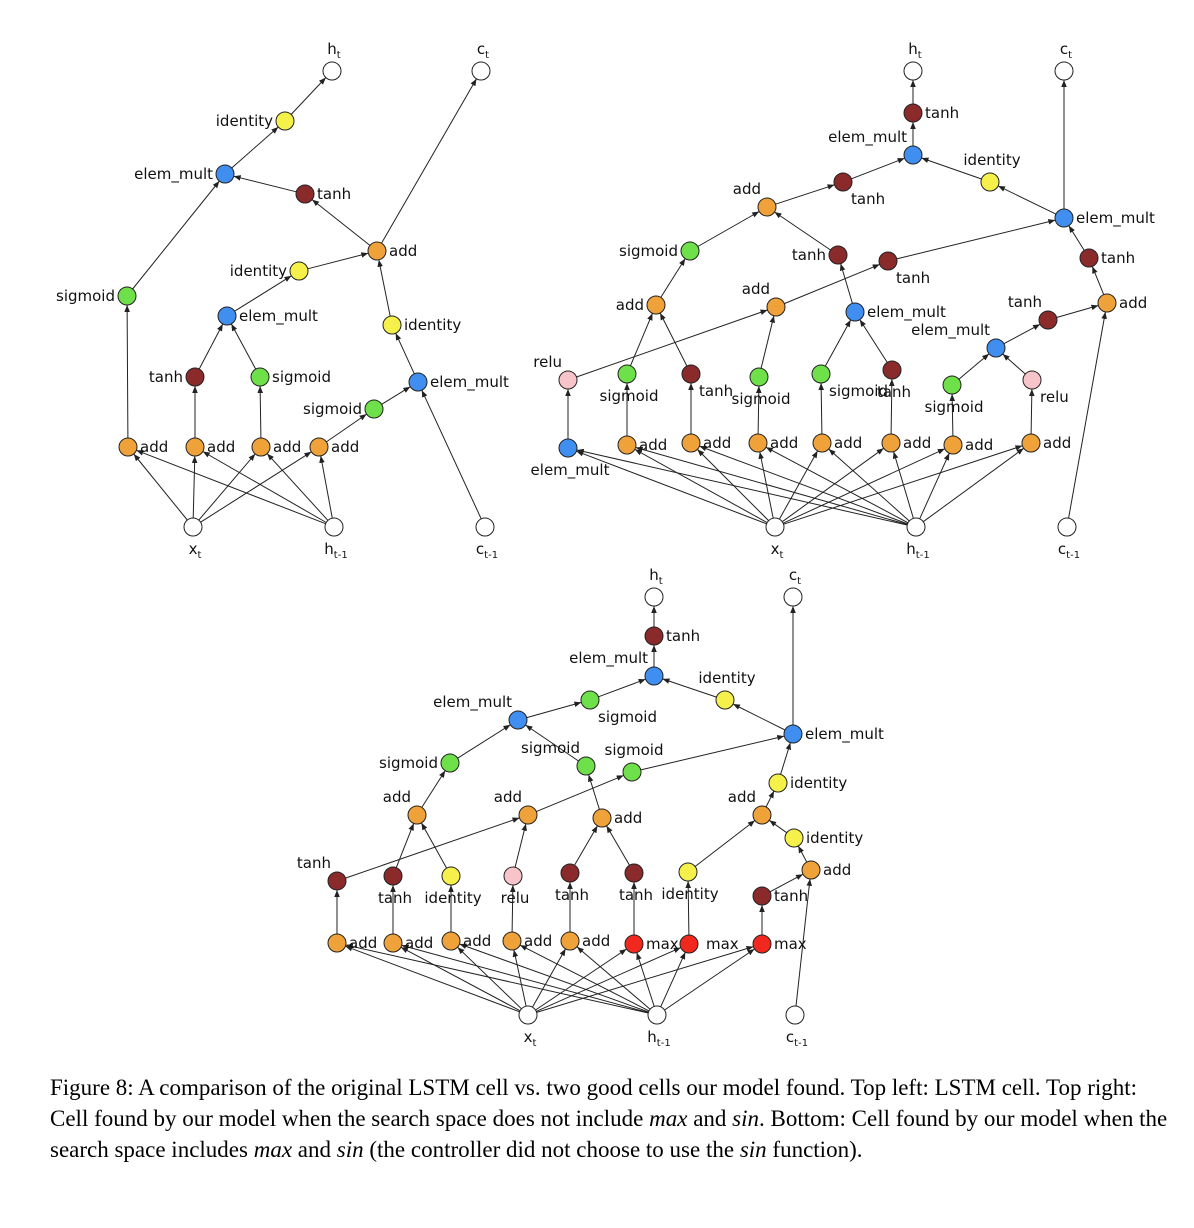 The width and height of the screenshot is (1194, 1228). What do you see at coordinates (759, 717) in the screenshot?
I see `edge-em_r-to-id_a` at bounding box center [759, 717].